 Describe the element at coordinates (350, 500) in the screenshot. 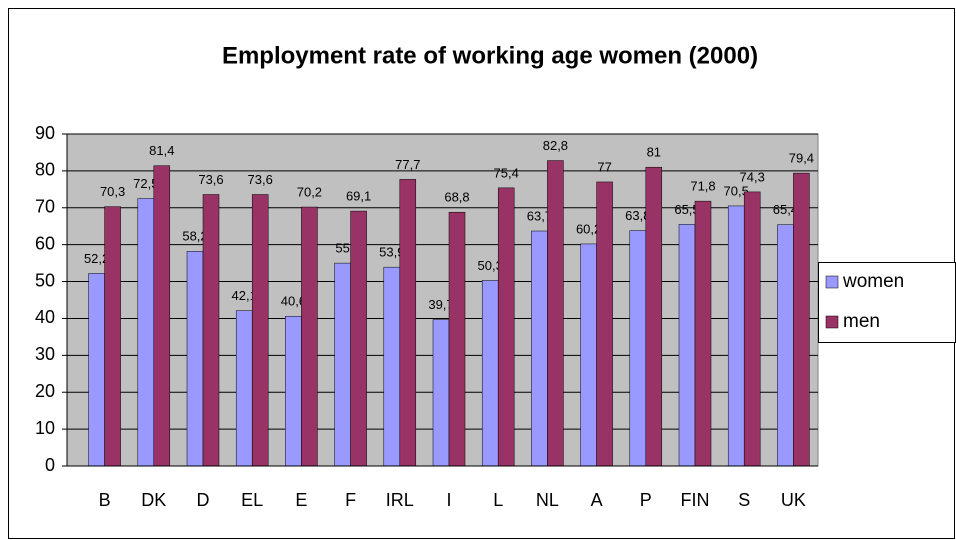

I see `x-tick-label: F` at that location.